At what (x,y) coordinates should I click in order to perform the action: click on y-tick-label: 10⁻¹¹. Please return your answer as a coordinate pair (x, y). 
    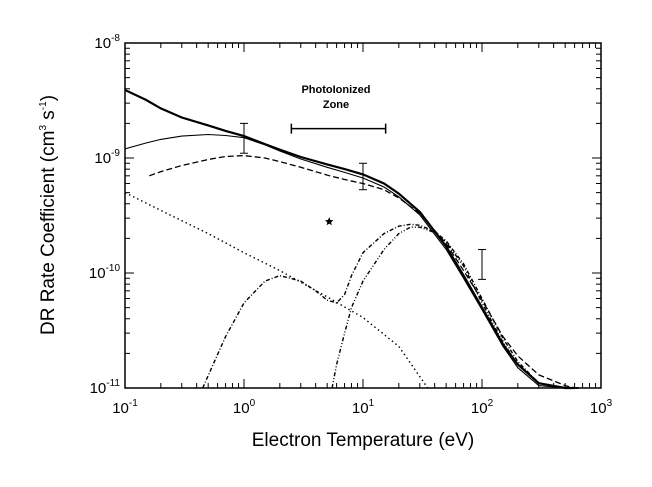
    Looking at the image, I should click on (105, 387).